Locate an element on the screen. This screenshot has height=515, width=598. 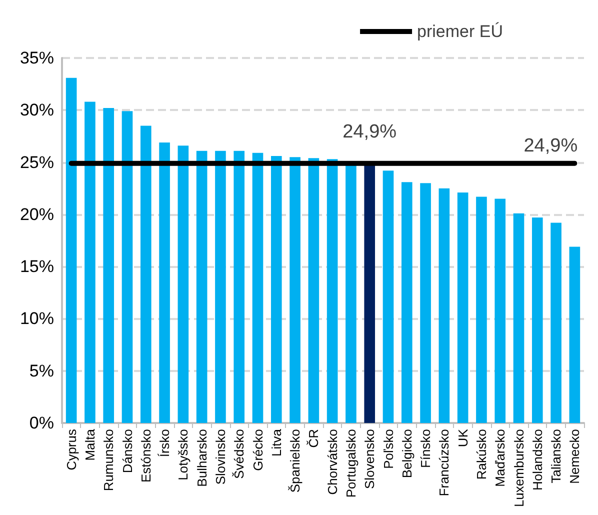
x-tick-label: Litva is located at coordinates (276, 442).